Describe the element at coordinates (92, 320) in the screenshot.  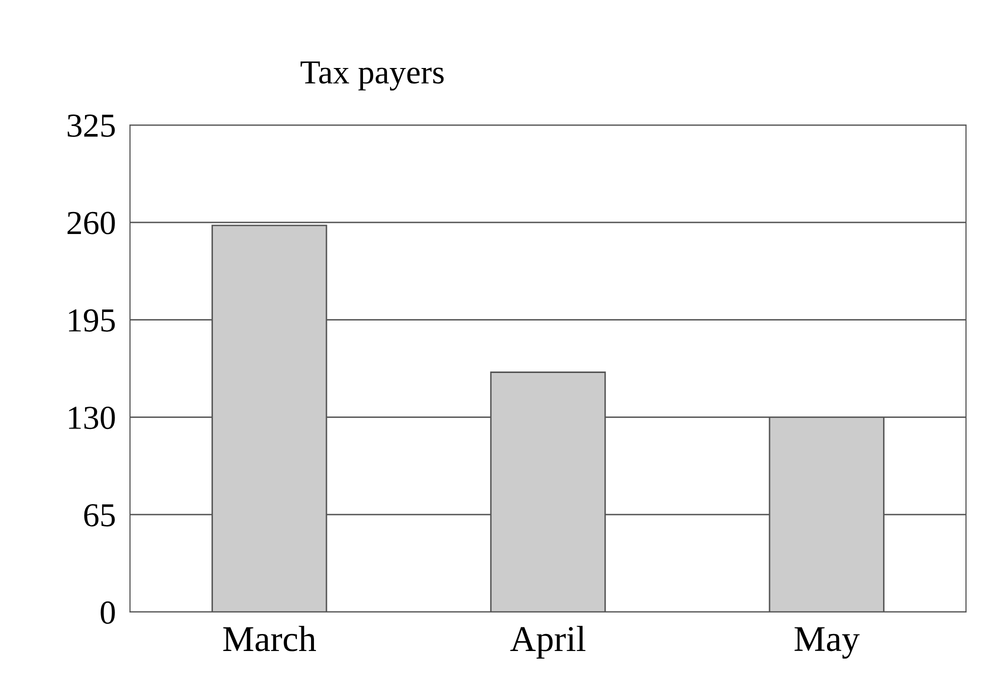
I see `y-tick-label: 195` at that location.